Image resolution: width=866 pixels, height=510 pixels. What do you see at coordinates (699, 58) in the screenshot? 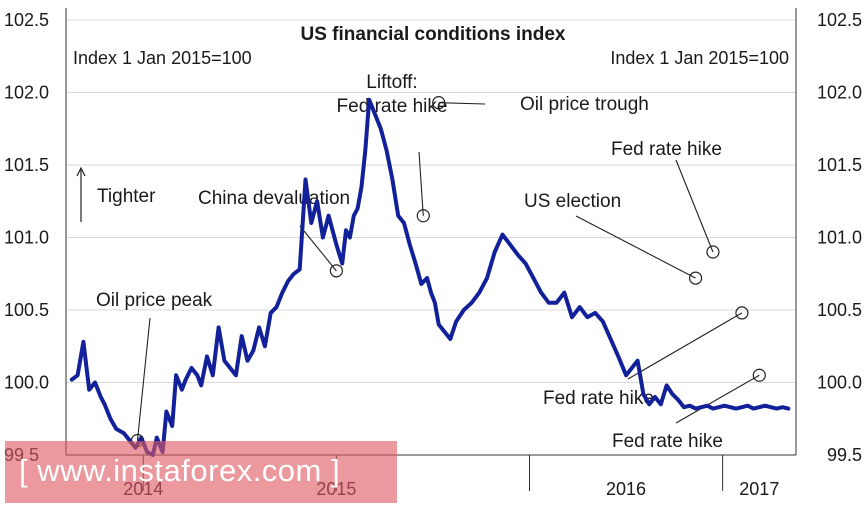
I see `subtitle-right: Index 1 Jan 2015=100` at bounding box center [699, 58].